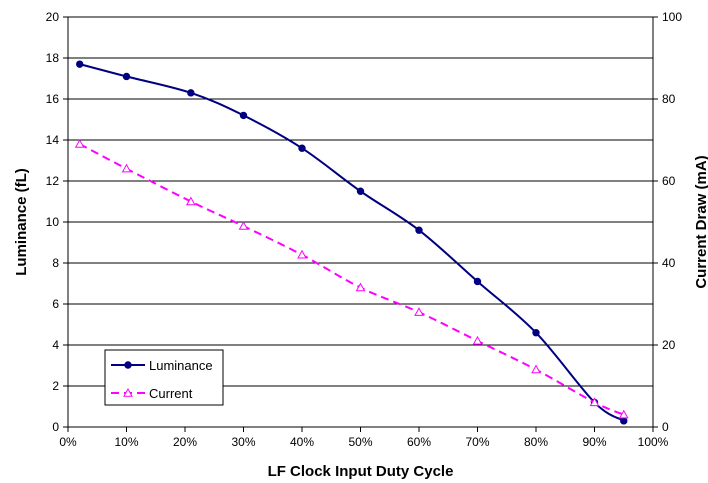 This screenshot has height=483, width=708. I want to click on y2-tick-label: 0, so click(665, 427).